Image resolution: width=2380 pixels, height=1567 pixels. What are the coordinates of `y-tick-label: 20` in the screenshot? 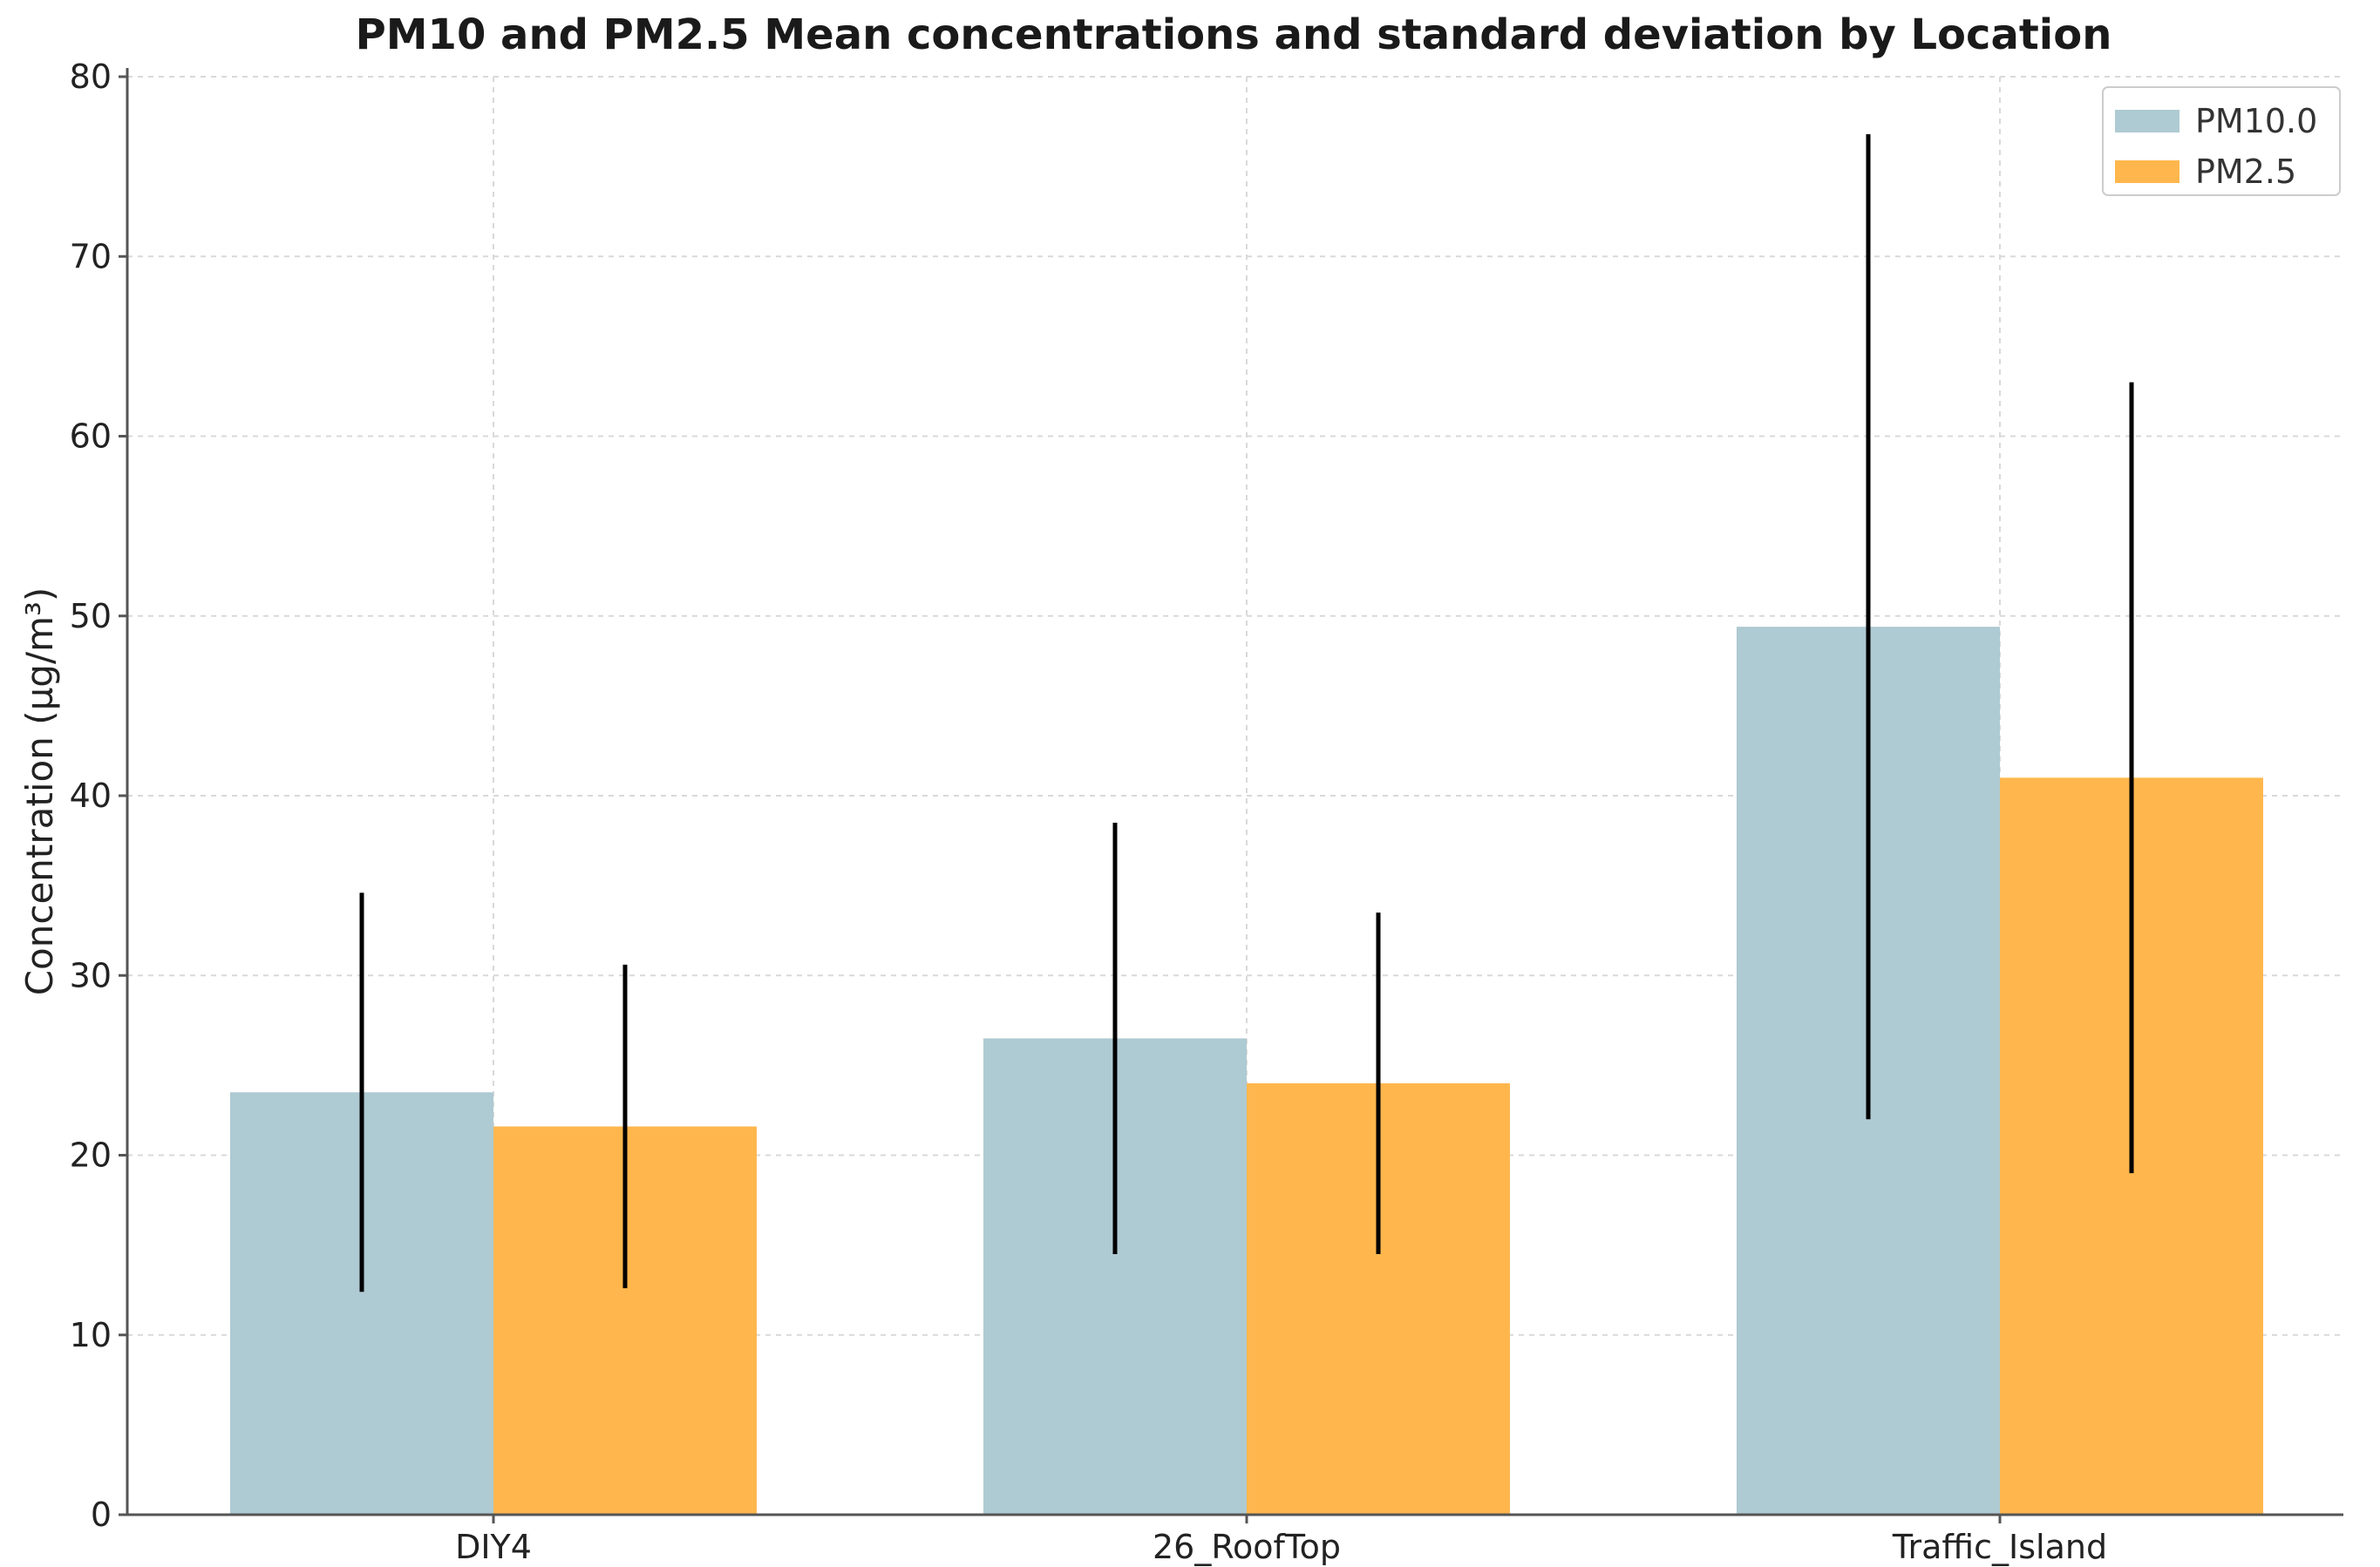 It's located at (91, 1155).